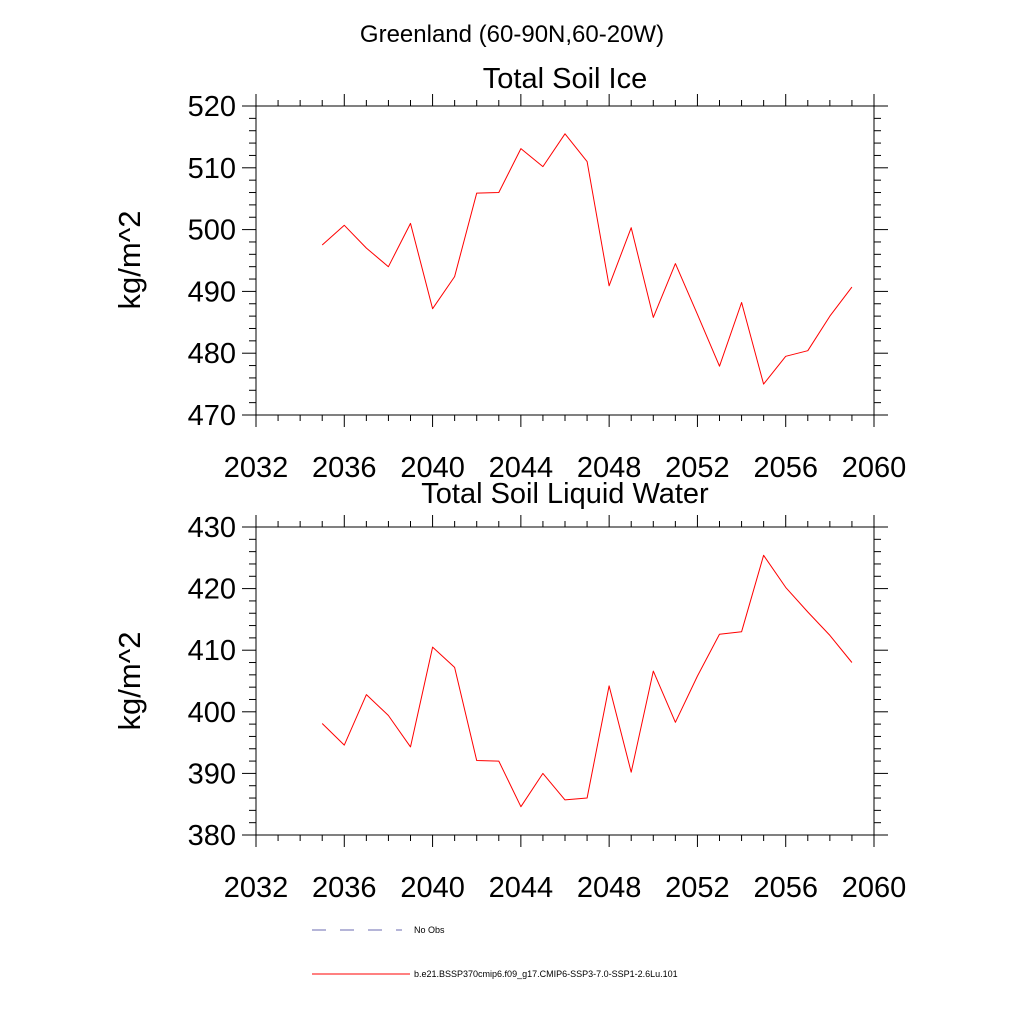 This screenshot has width=1024, height=1024. I want to click on y-tick-label: 410, so click(212, 651).